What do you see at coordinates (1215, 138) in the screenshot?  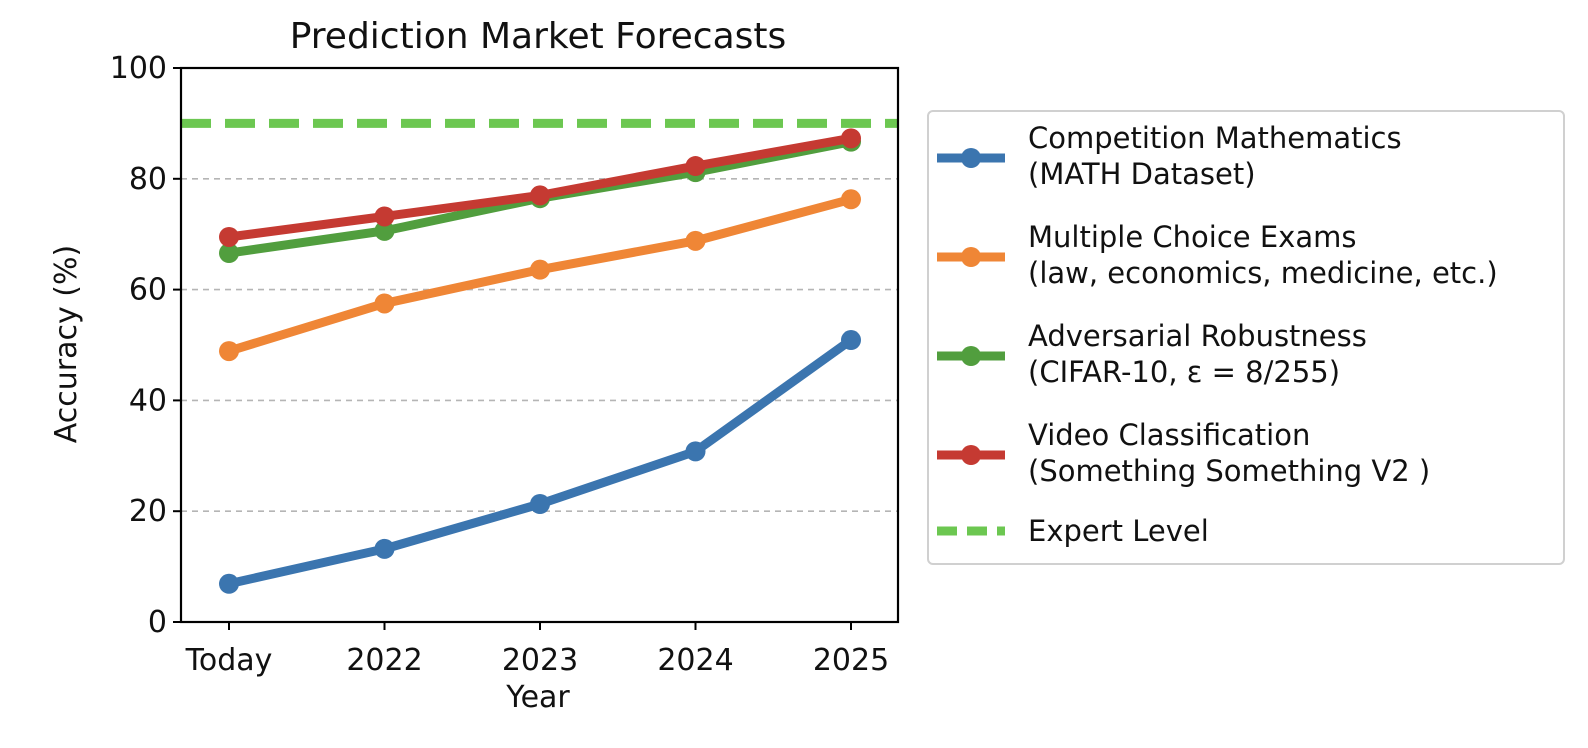 I see `legend-label: Competition Mathematics` at bounding box center [1215, 138].